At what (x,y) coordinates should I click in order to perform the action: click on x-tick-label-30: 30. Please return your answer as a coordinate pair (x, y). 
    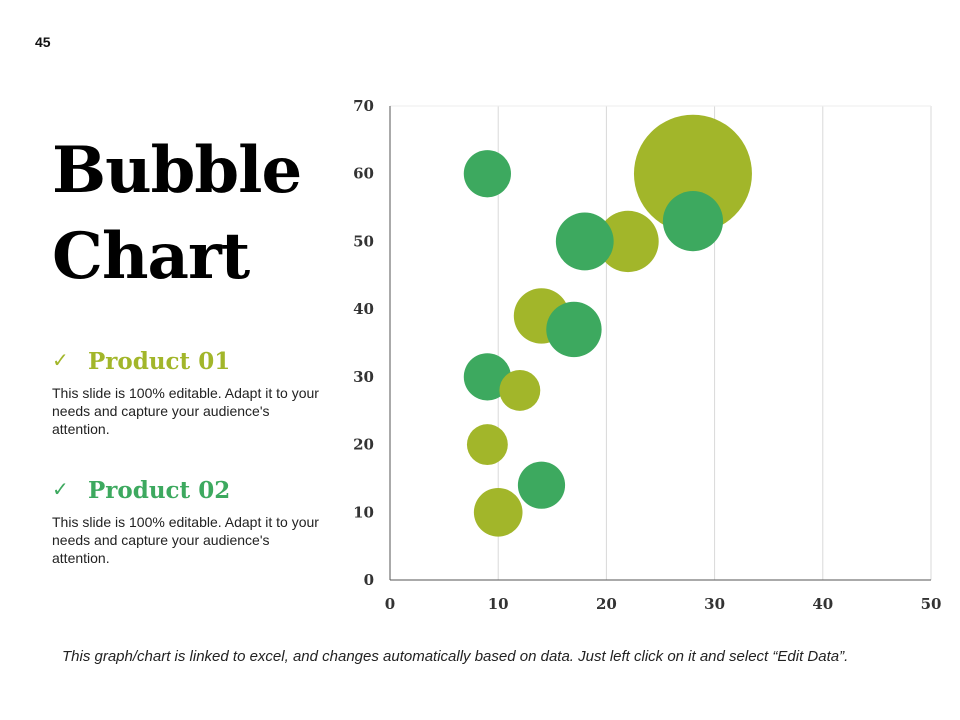
    Looking at the image, I should click on (714, 604).